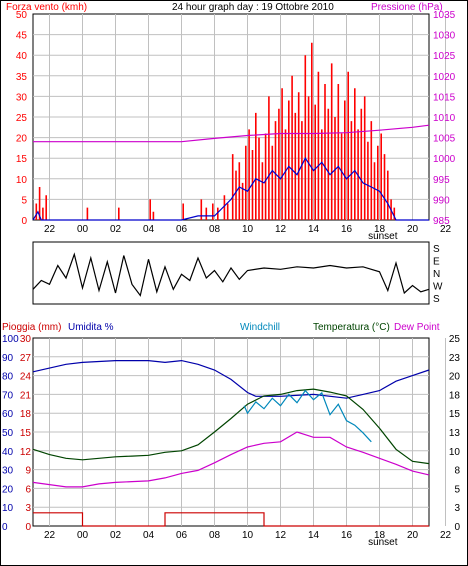 The image size is (468, 566). What do you see at coordinates (28, 527) in the screenshot?
I see `rain-tick-label: 0` at bounding box center [28, 527].